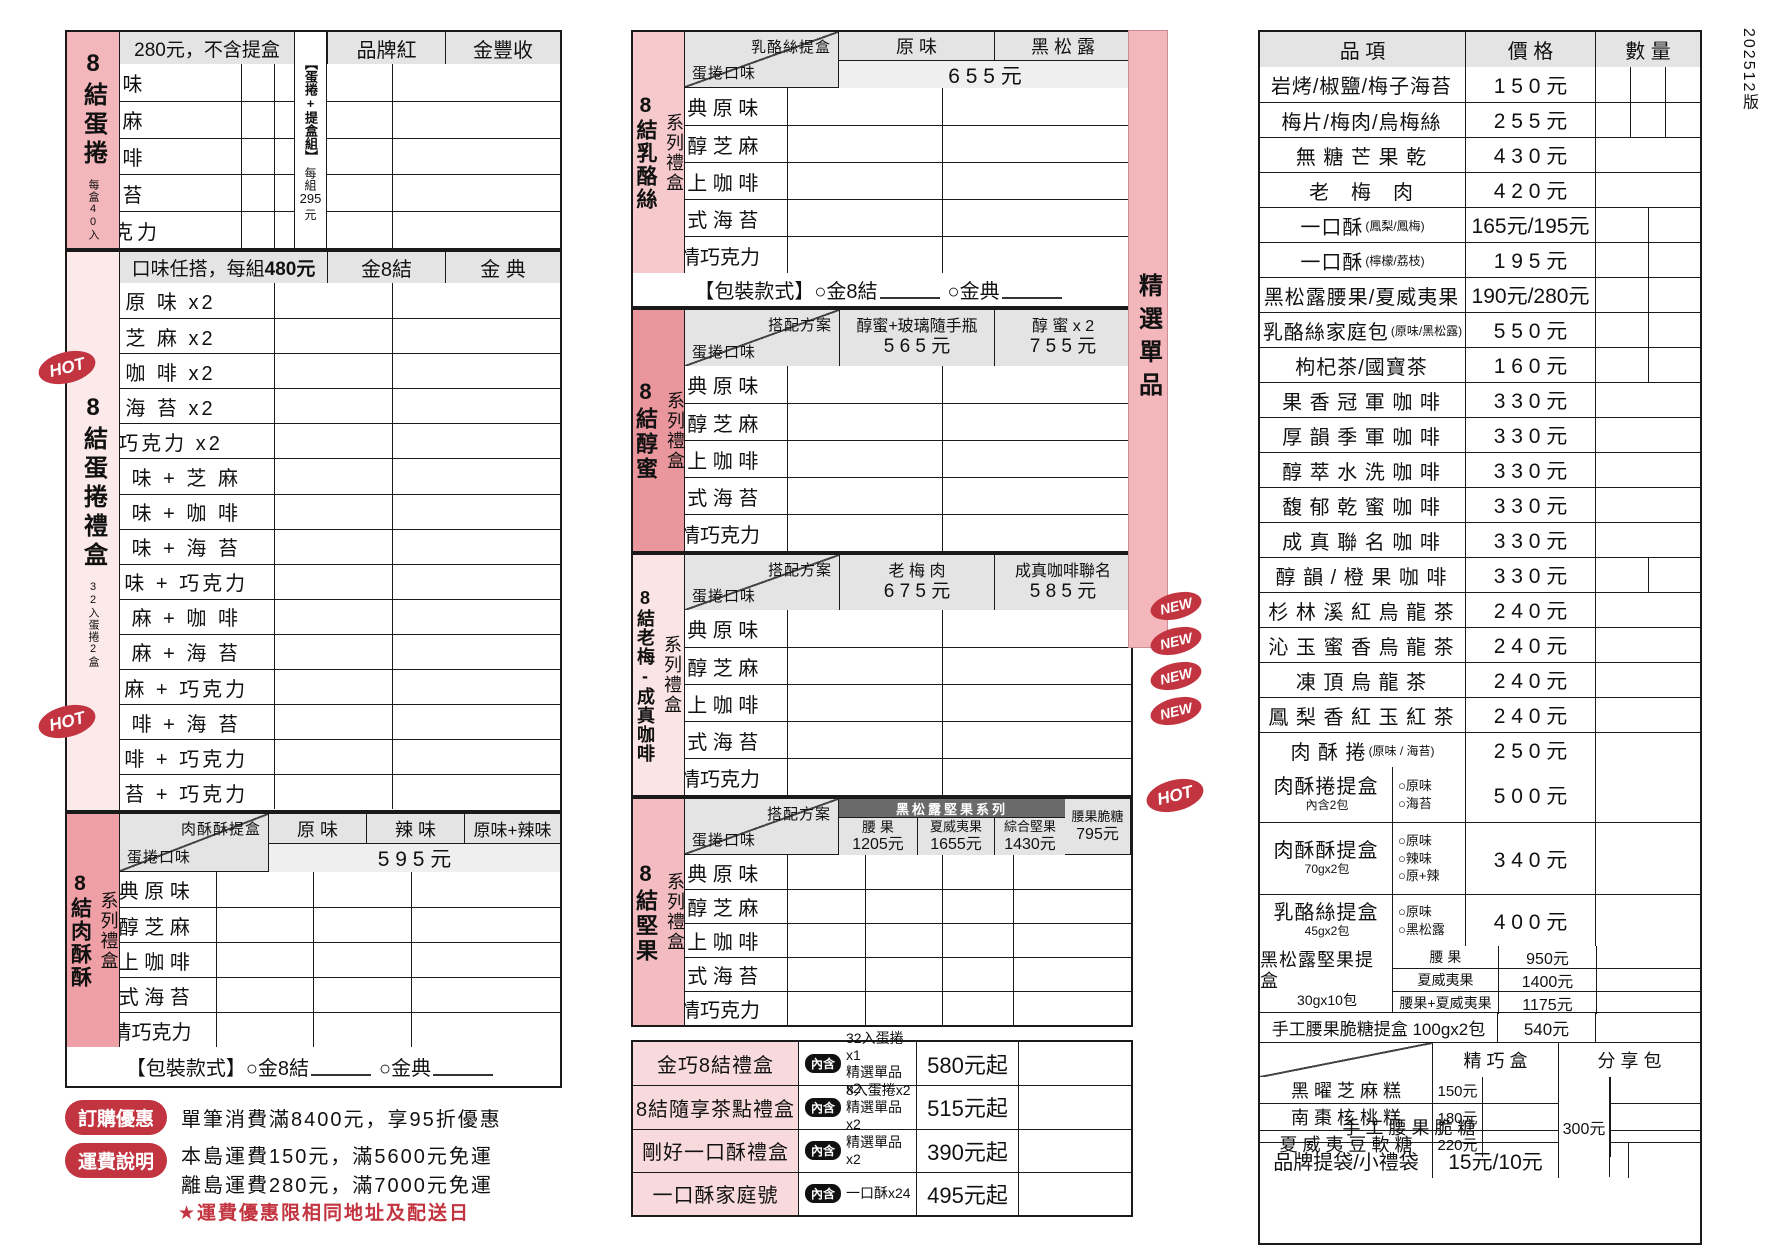 The height and width of the screenshot is (1252, 1766). Describe the element at coordinates (1415, 858) in the screenshot. I see `option-line: ○辣味` at that location.